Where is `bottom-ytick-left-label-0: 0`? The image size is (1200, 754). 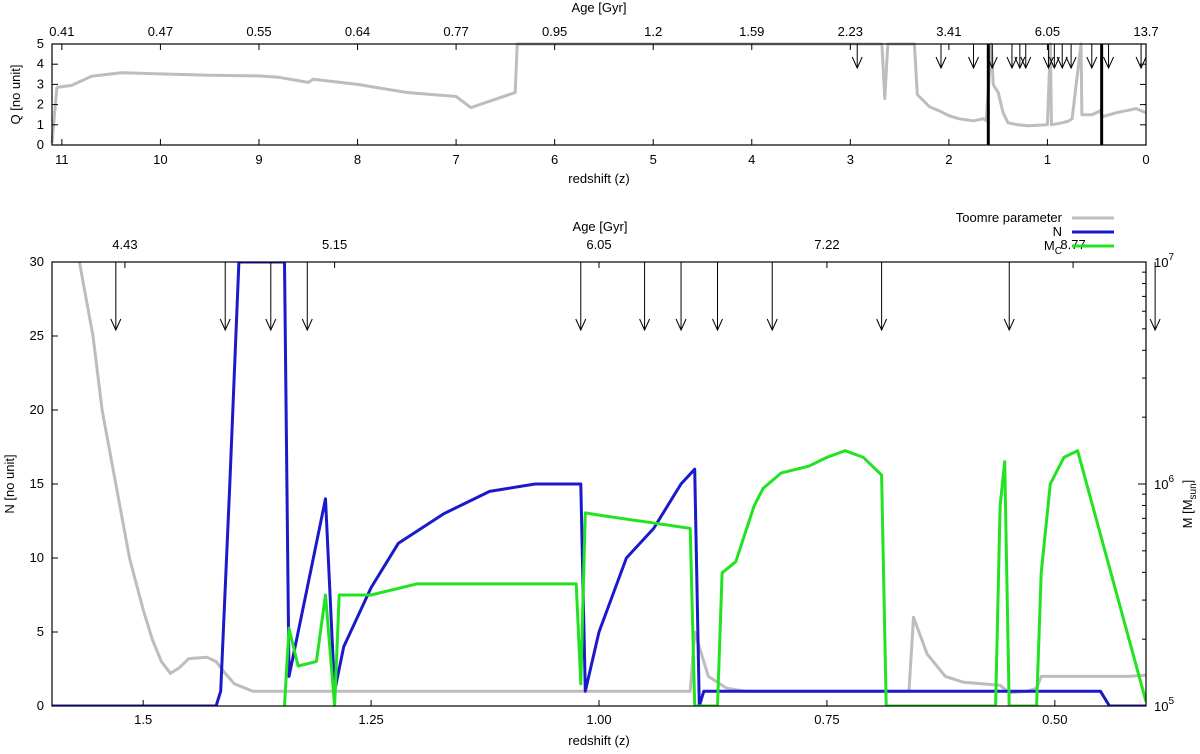
bottom-ytick-left-label-0: 0 is located at coordinates (40, 705).